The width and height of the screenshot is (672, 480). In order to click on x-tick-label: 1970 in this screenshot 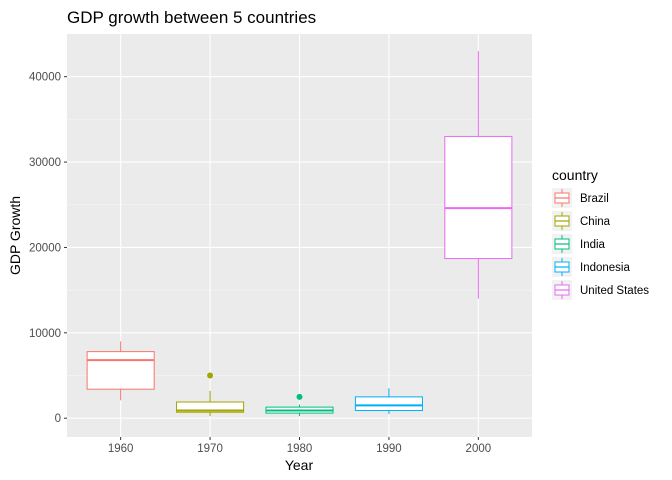, I will do `click(210, 449)`.